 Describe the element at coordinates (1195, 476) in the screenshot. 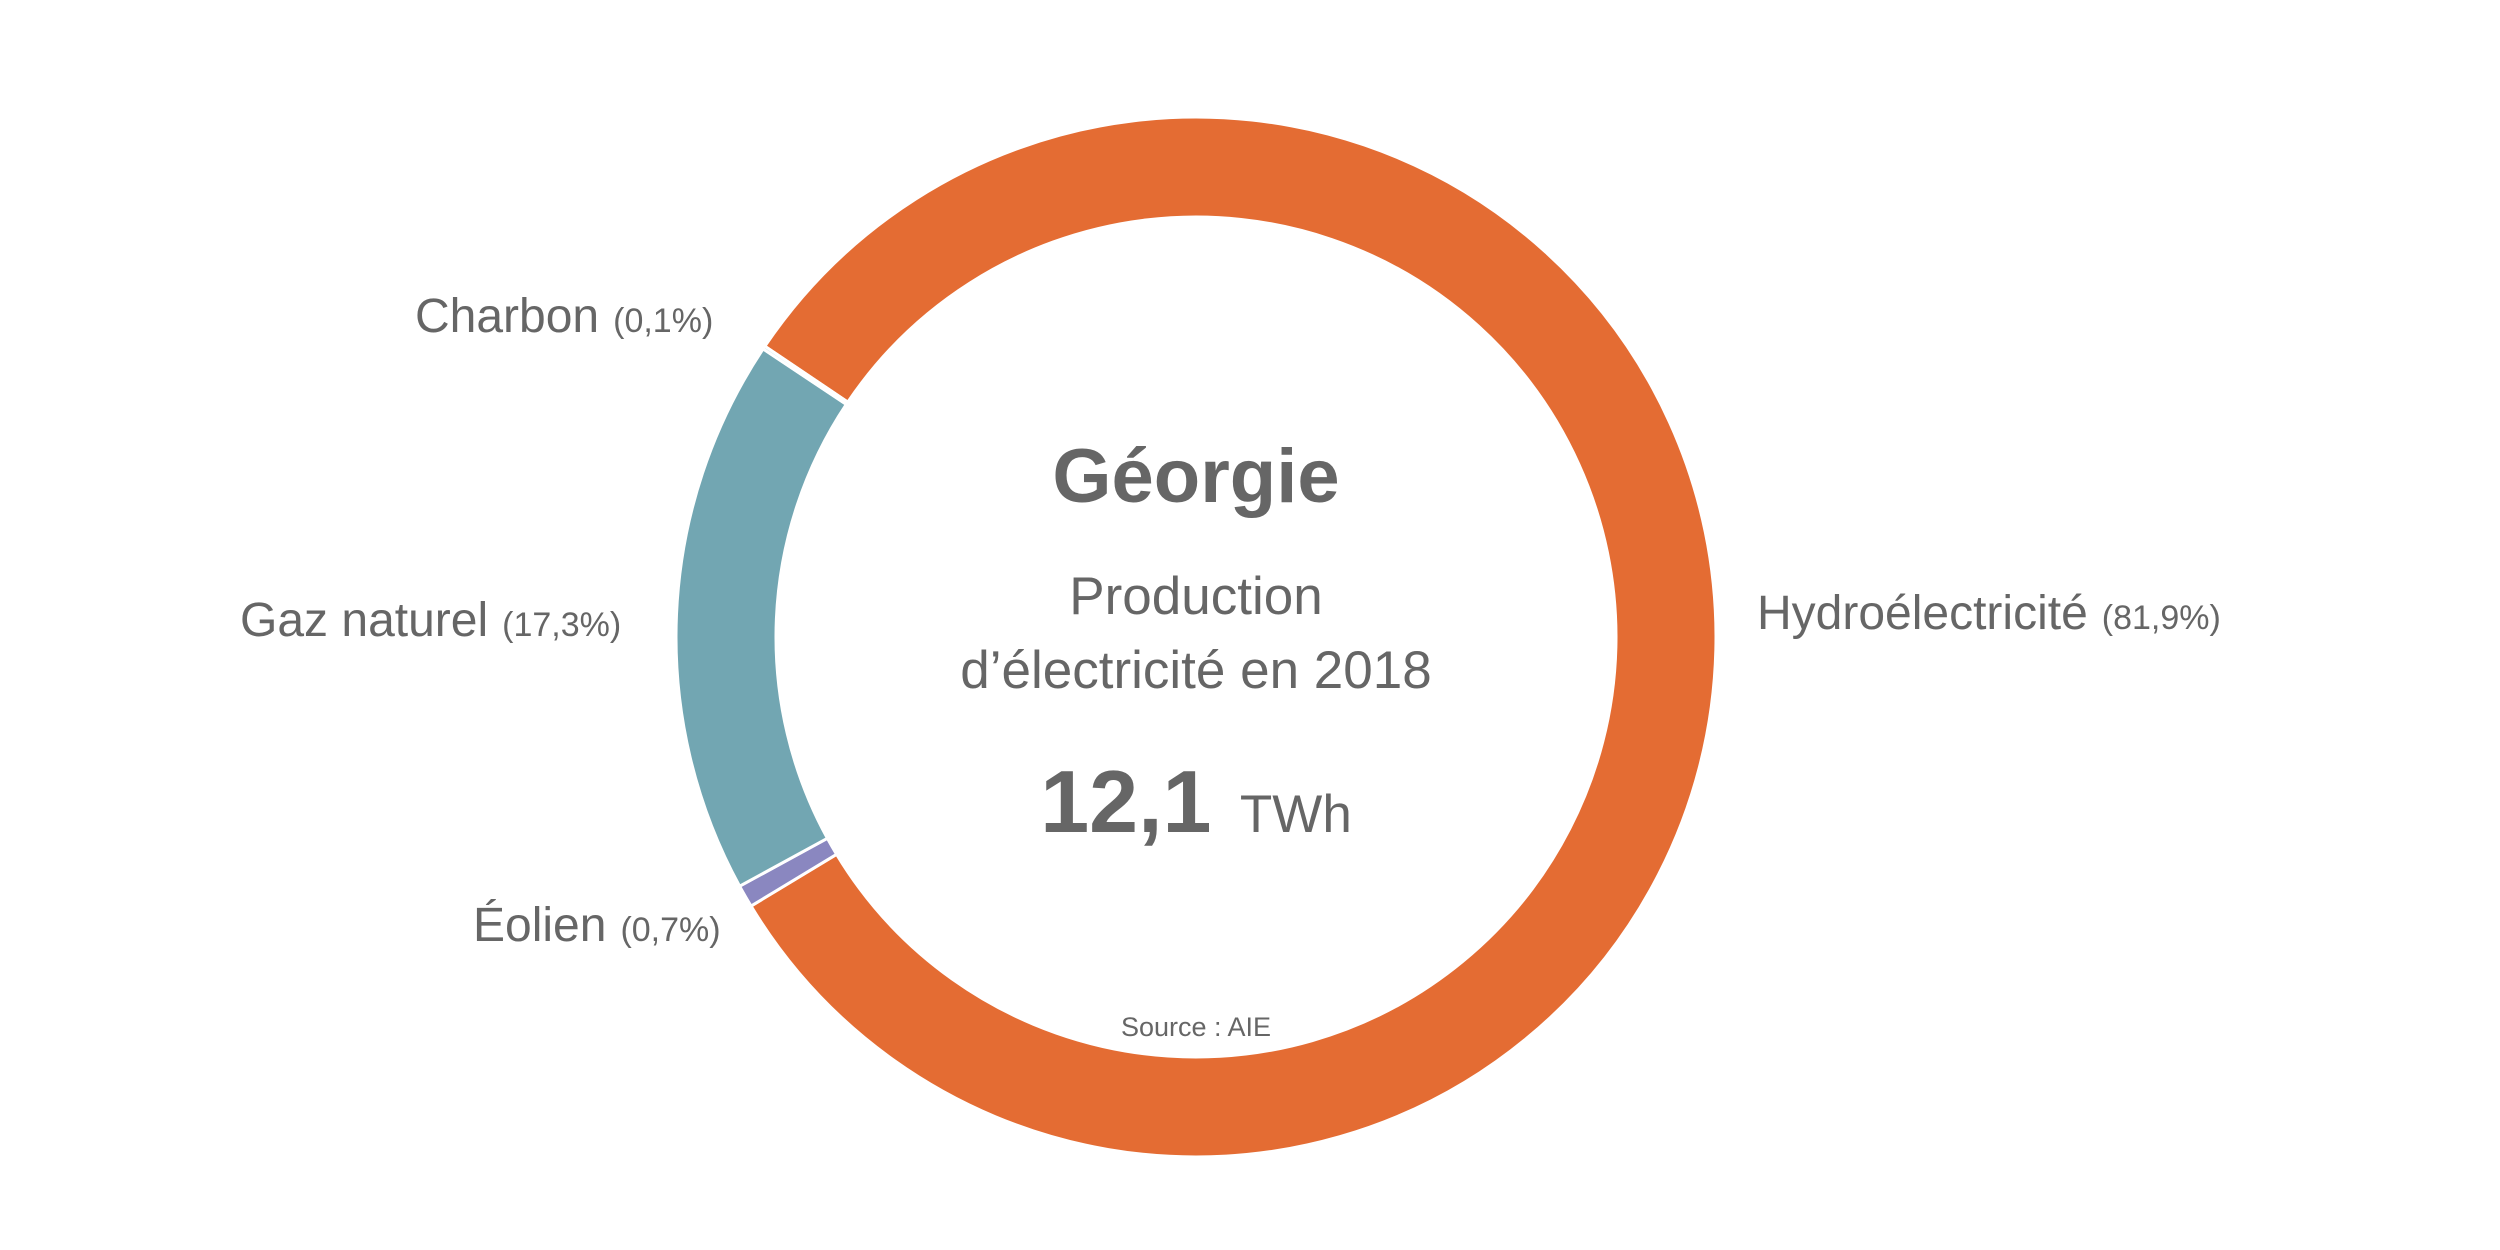

I see `chart-title: Géorgie` at that location.